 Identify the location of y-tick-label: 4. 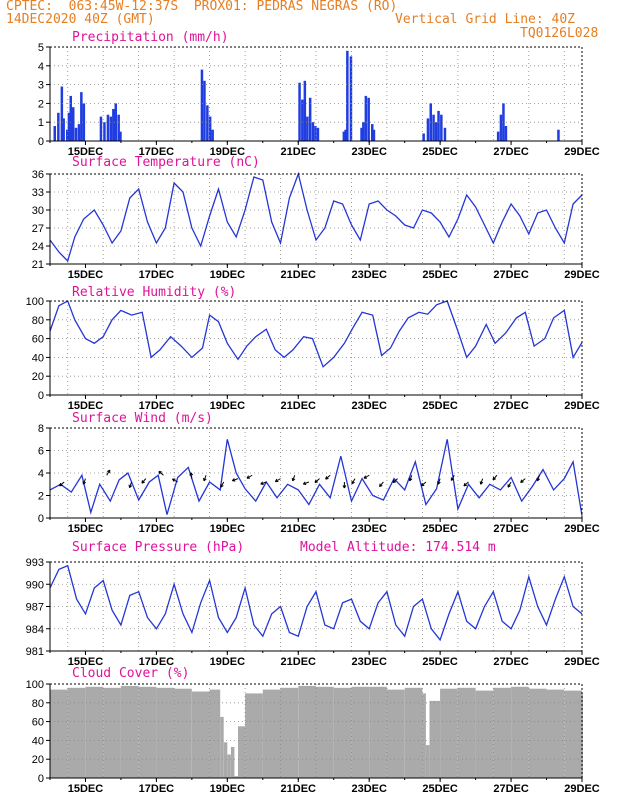
(41, 474).